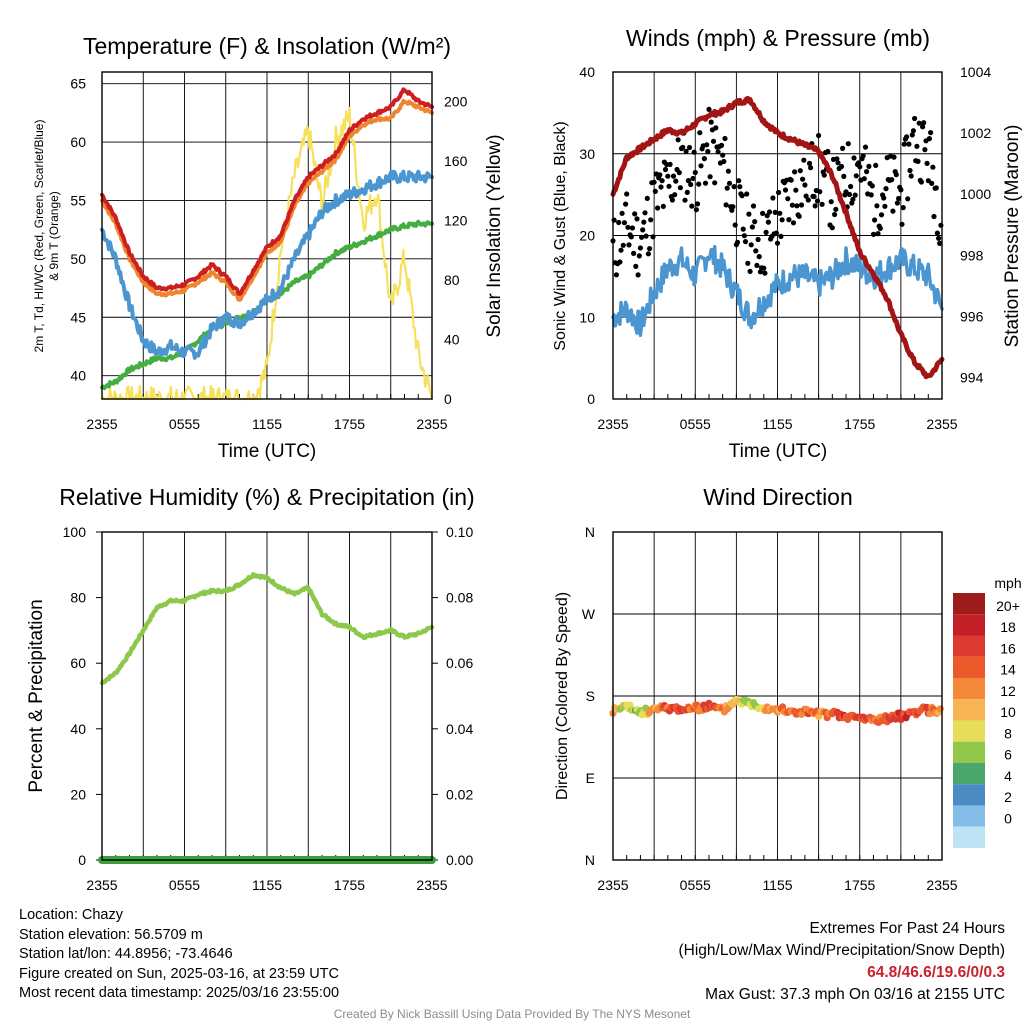  Describe the element at coordinates (267, 46) in the screenshot. I see `chart-title: Temperature (F) & Insolation (W/m²)` at that location.